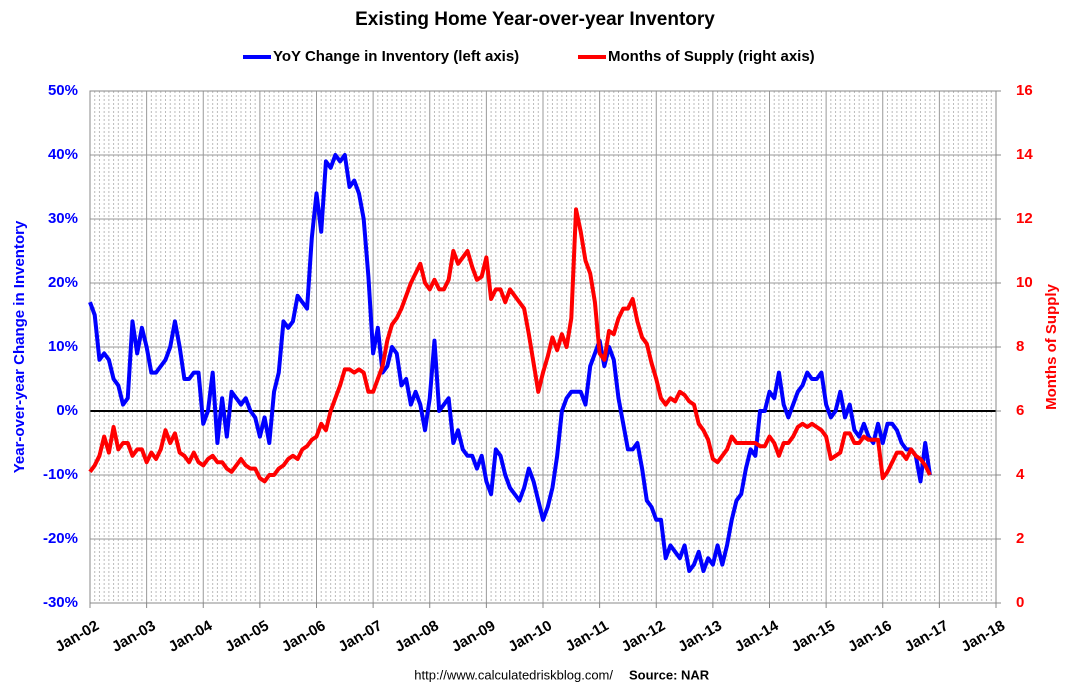 Image resolution: width=1071 pixels, height=696 pixels. What do you see at coordinates (63, 154) in the screenshot?
I see `y-tick-label: 40%` at bounding box center [63, 154].